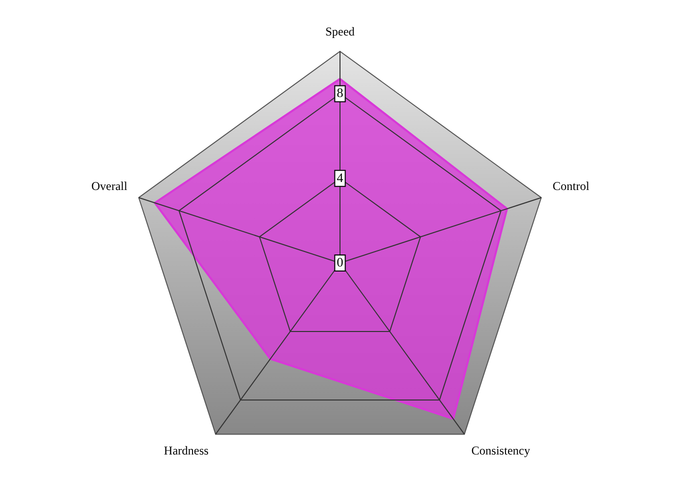 This screenshot has width=680, height=500. What do you see at coordinates (571, 185) in the screenshot?
I see `spoke-label: Control` at bounding box center [571, 185].